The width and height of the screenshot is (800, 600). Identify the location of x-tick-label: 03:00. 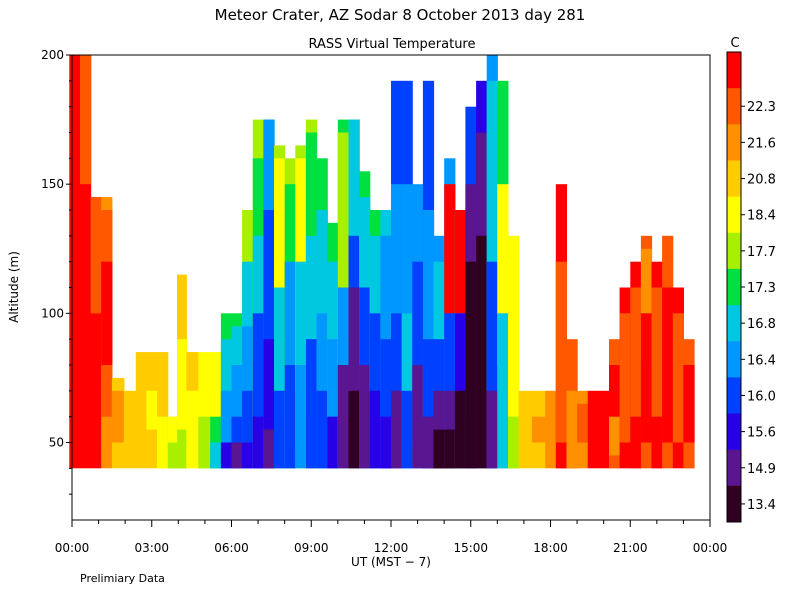
(151, 548).